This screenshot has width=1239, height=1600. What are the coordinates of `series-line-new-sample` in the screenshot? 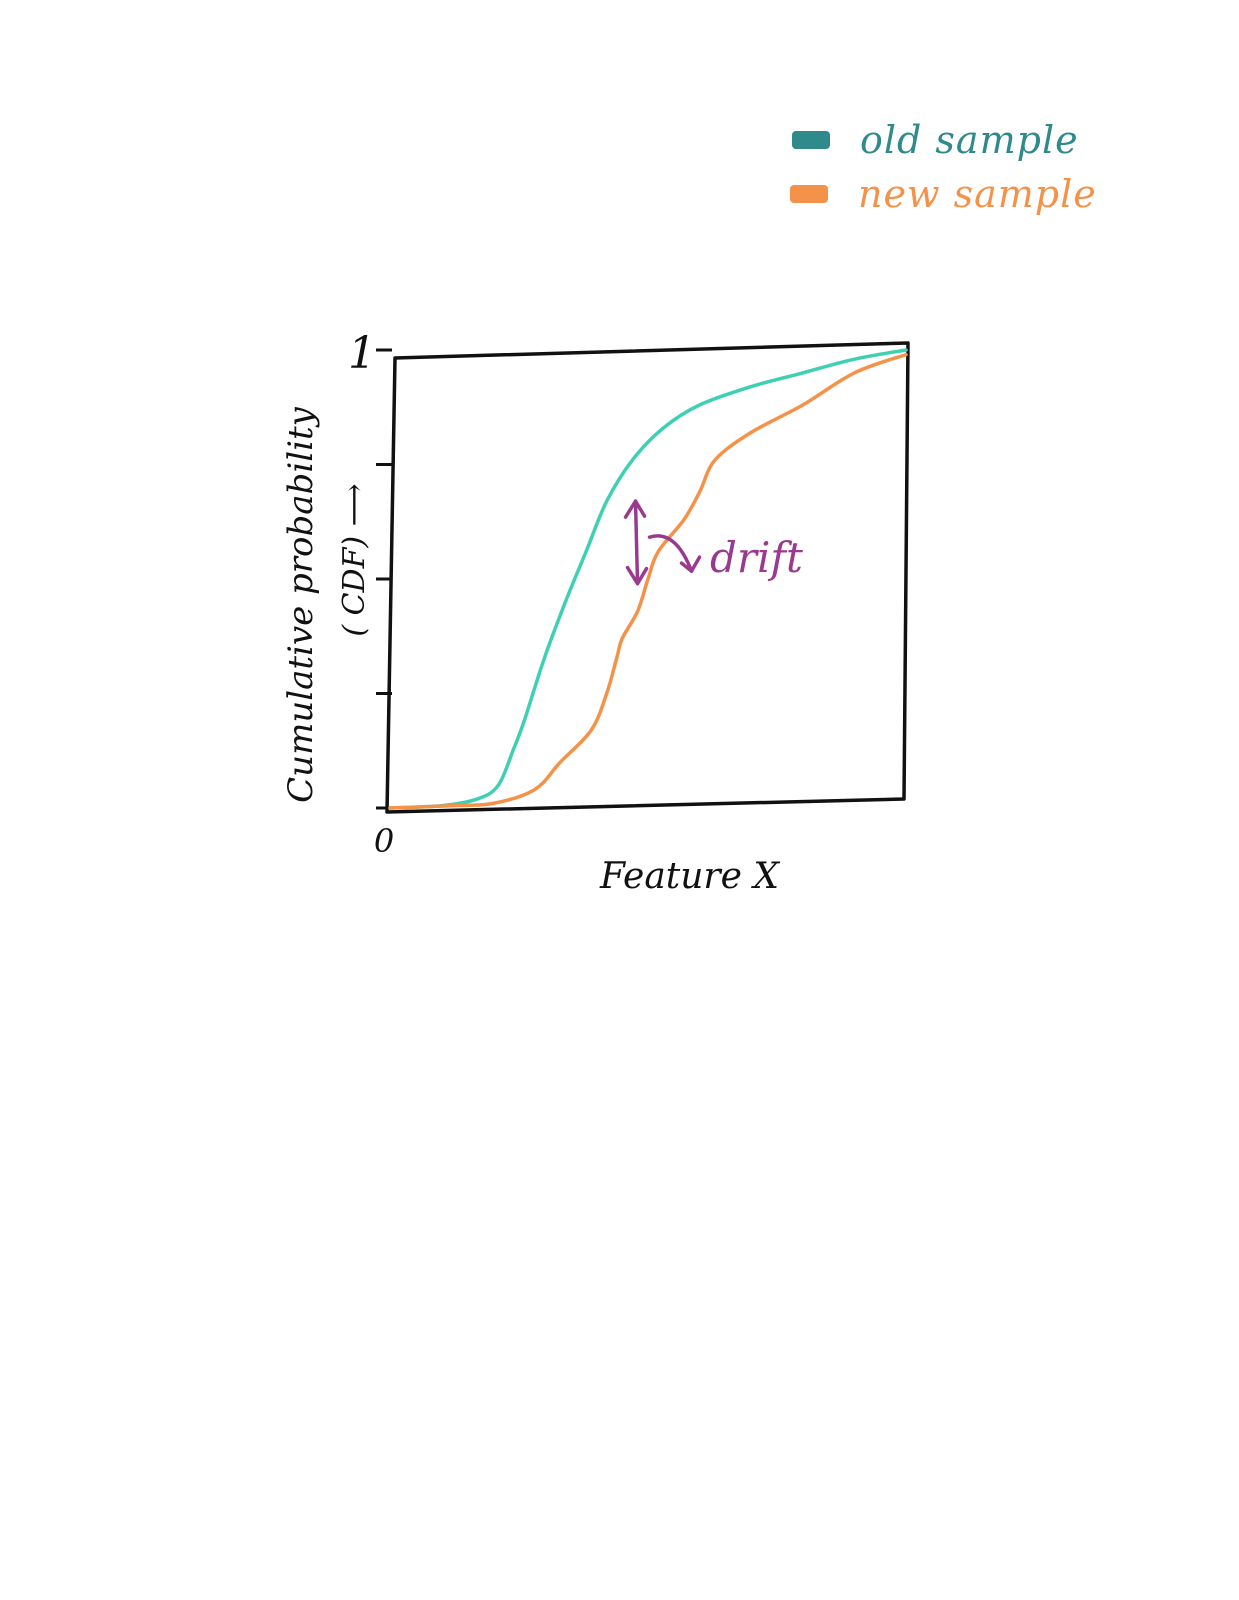 It's located at (648, 581).